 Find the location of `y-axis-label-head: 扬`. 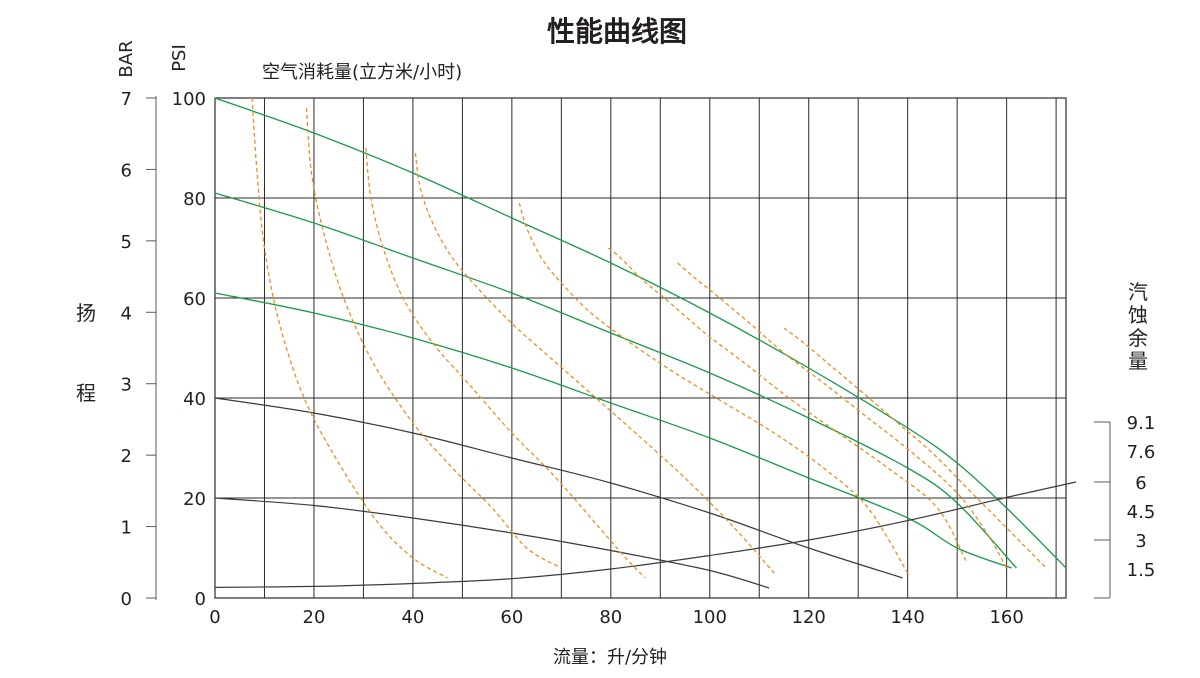

y-axis-label-head: 扬 is located at coordinates (86, 313).